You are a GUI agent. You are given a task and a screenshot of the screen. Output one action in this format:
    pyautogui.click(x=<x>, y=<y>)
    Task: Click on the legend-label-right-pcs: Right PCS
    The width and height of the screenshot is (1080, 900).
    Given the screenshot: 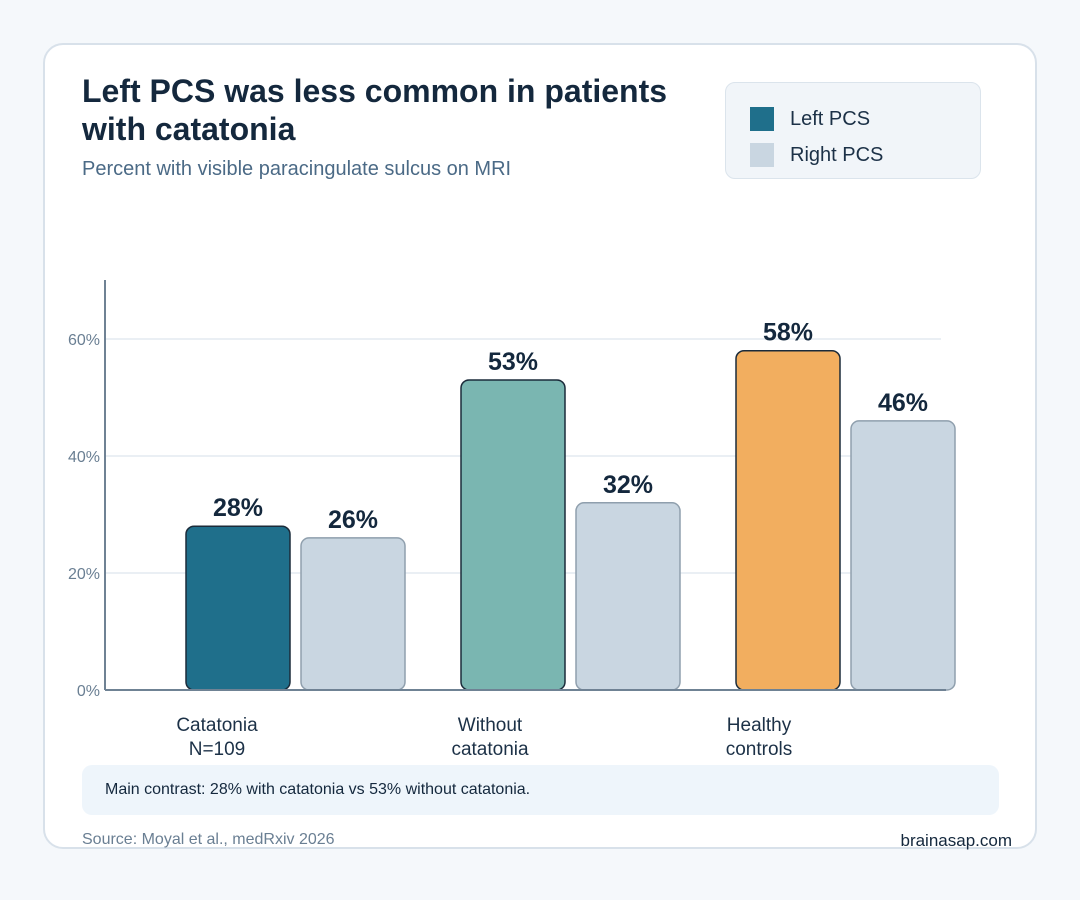 What is the action you would take?
    pyautogui.click(x=837, y=154)
    